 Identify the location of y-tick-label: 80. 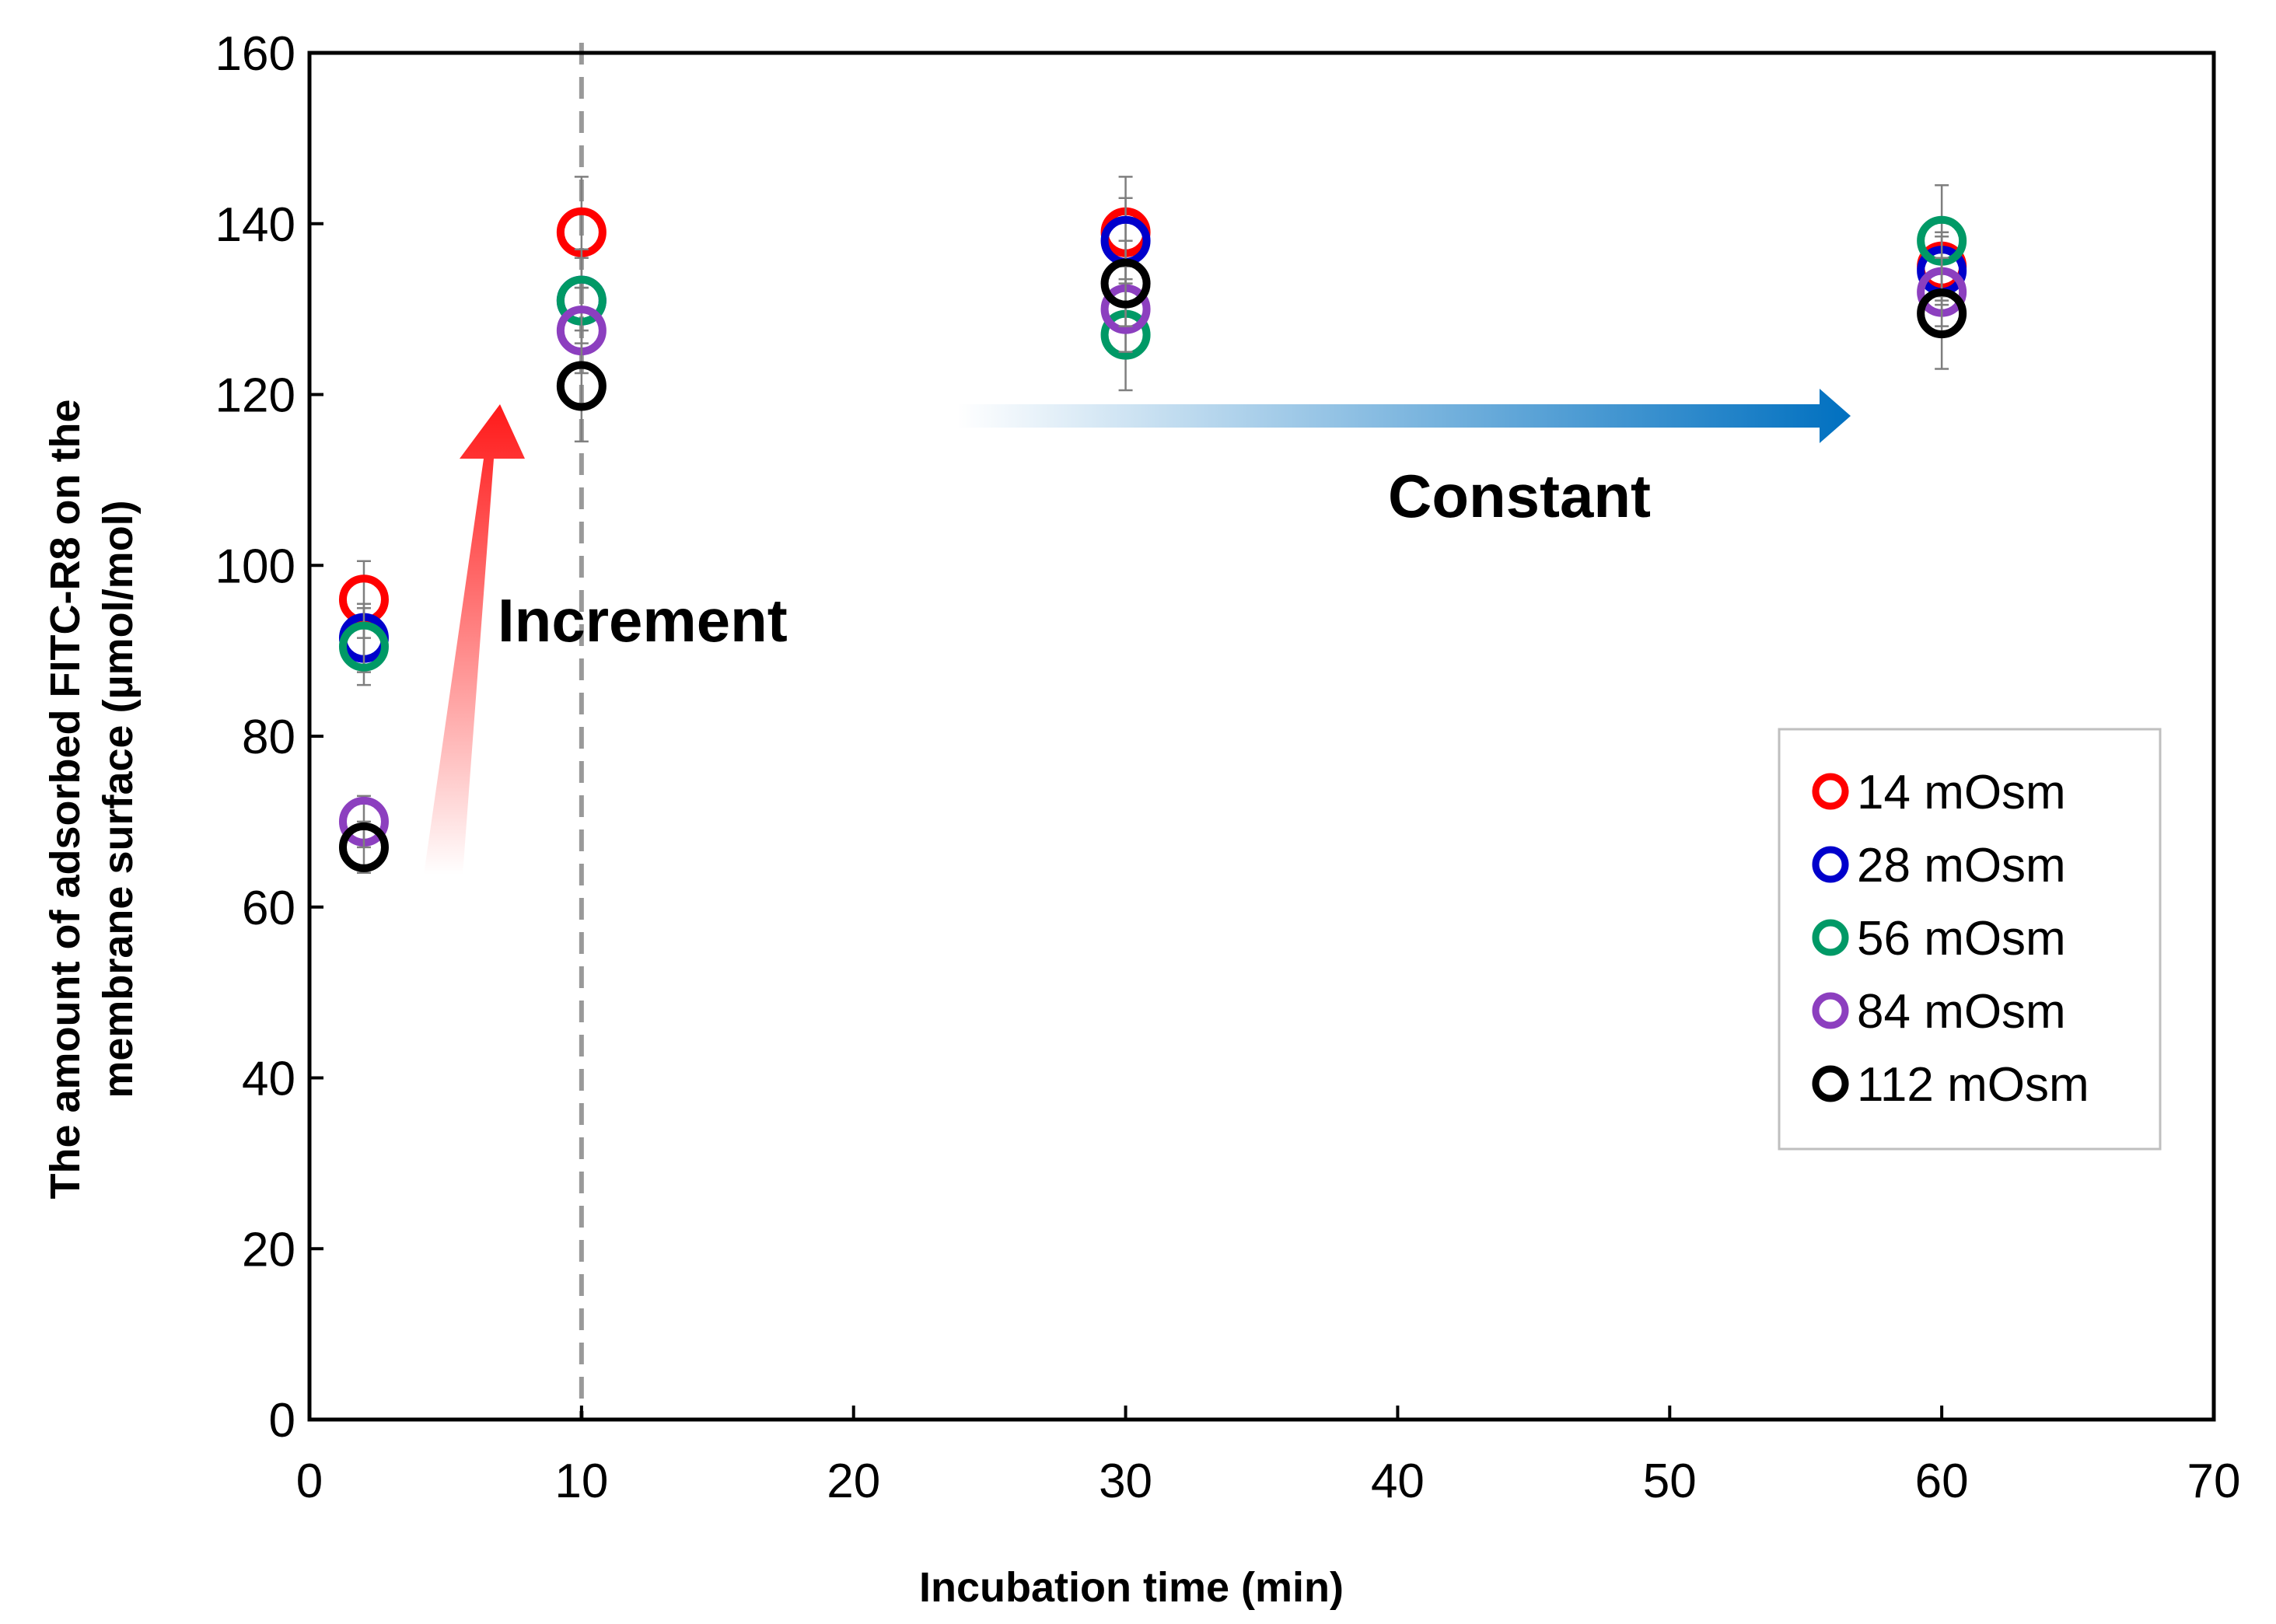
(268, 737).